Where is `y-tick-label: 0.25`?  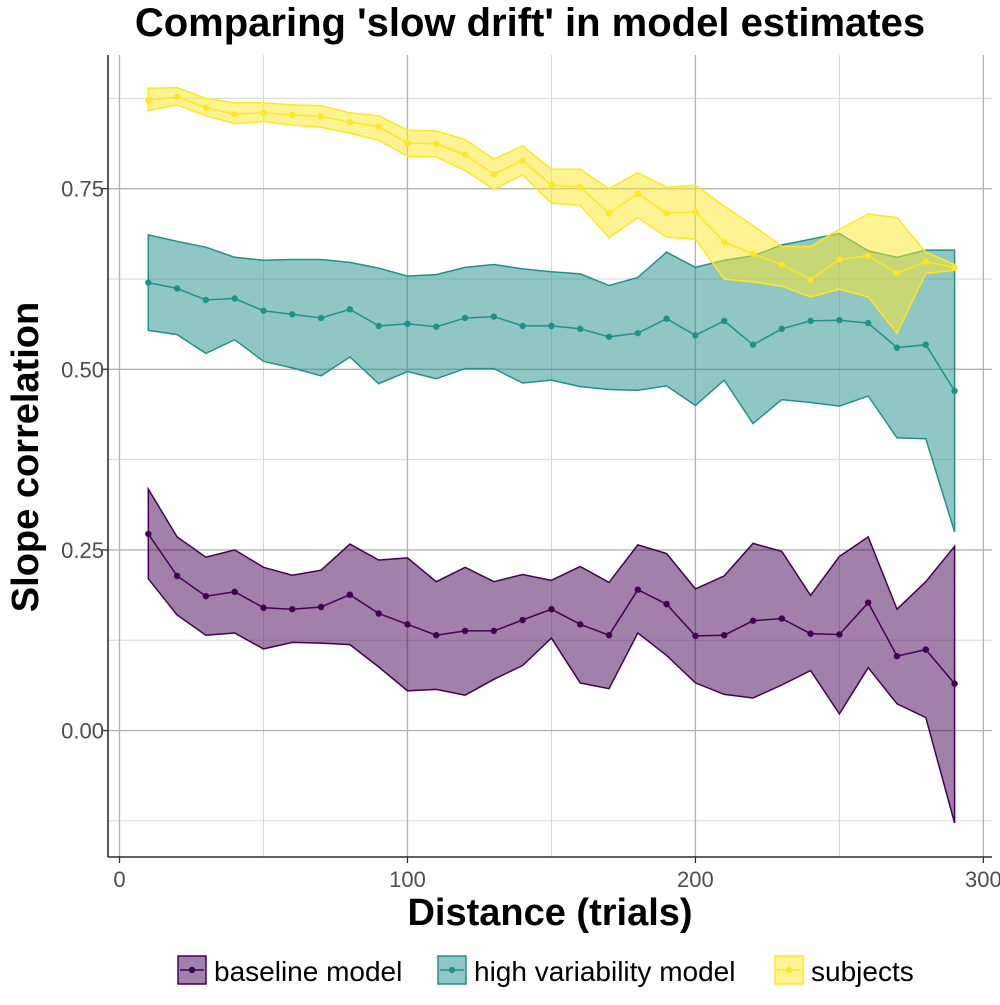 y-tick-label: 0.25 is located at coordinates (82, 550).